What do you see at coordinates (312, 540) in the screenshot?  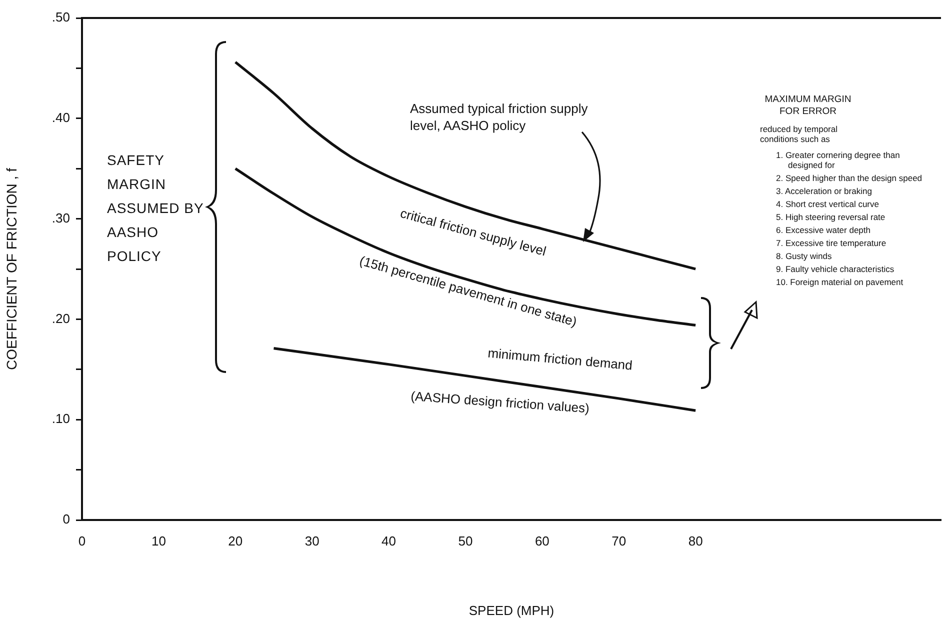 I see `x-tick-label: 30` at bounding box center [312, 540].